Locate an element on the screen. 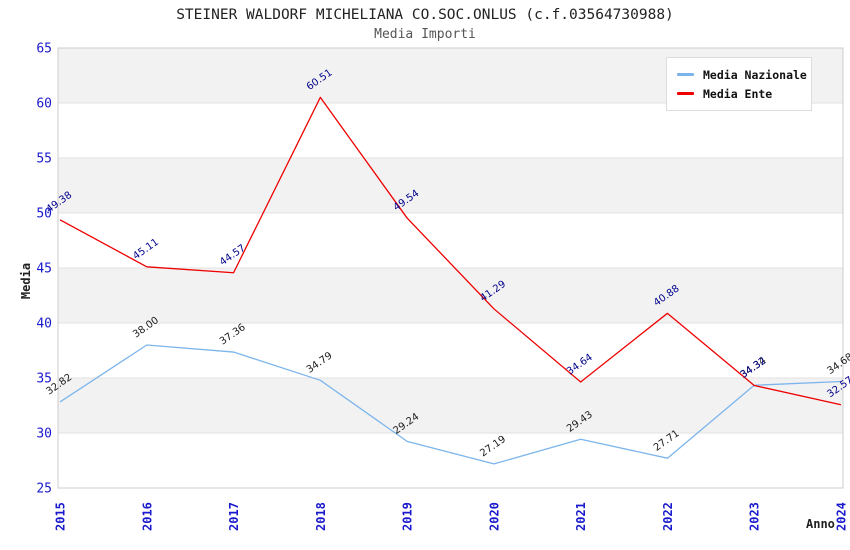 The height and width of the screenshot is (550, 850). svg-text: Anno is located at coordinates (820, 524).